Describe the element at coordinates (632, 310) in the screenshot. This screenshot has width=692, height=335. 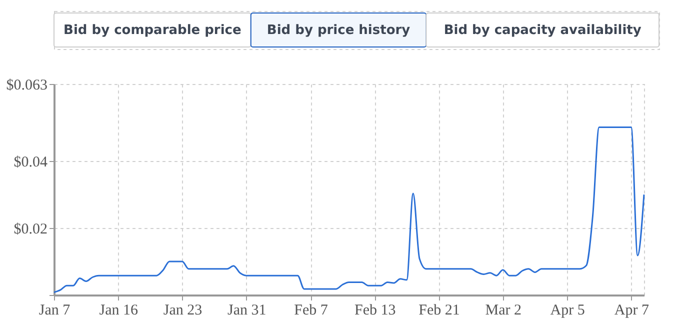
I see `x-tick-label: Apr 7` at that location.